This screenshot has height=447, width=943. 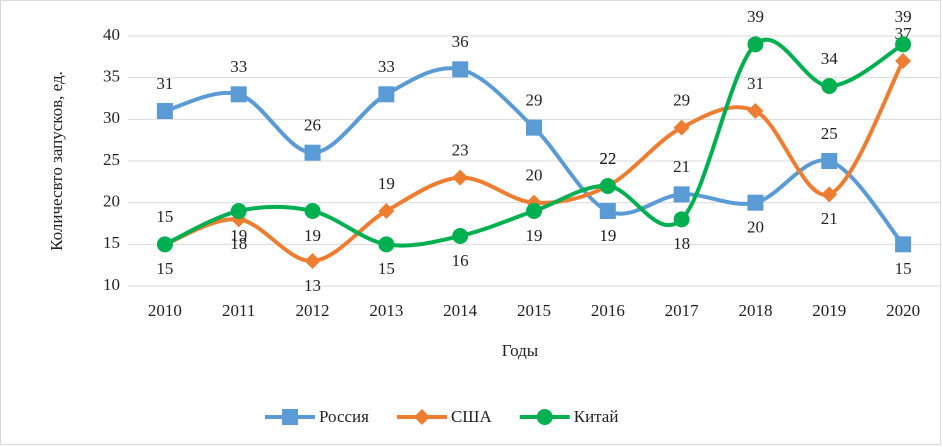 What do you see at coordinates (682, 310) in the screenshot?
I see `x-tick-label: 2017` at bounding box center [682, 310].